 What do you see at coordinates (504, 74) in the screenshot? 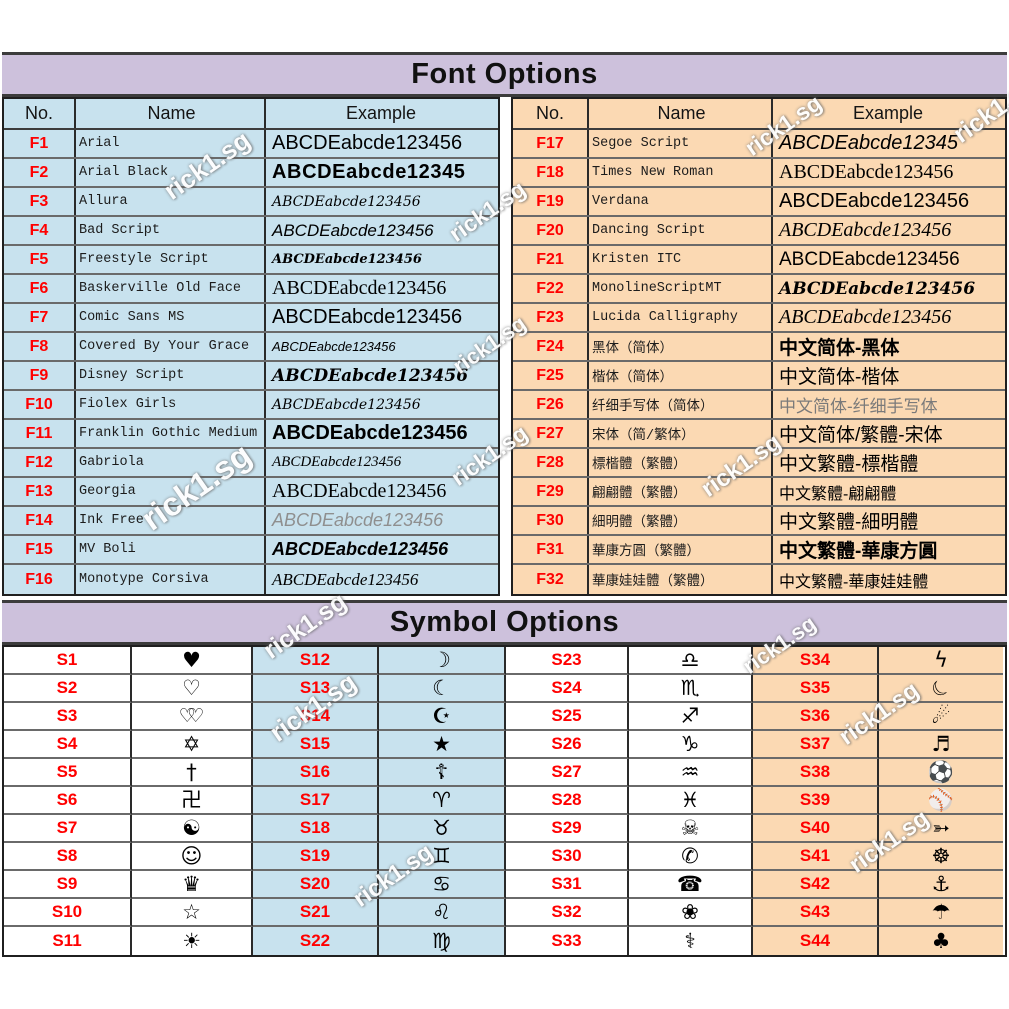
I see `font-options-titlebar: Font Options` at bounding box center [504, 74].